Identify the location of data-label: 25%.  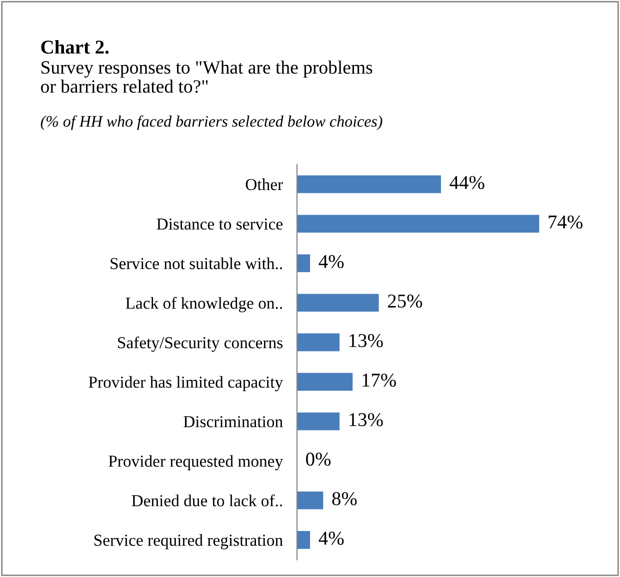
(405, 301).